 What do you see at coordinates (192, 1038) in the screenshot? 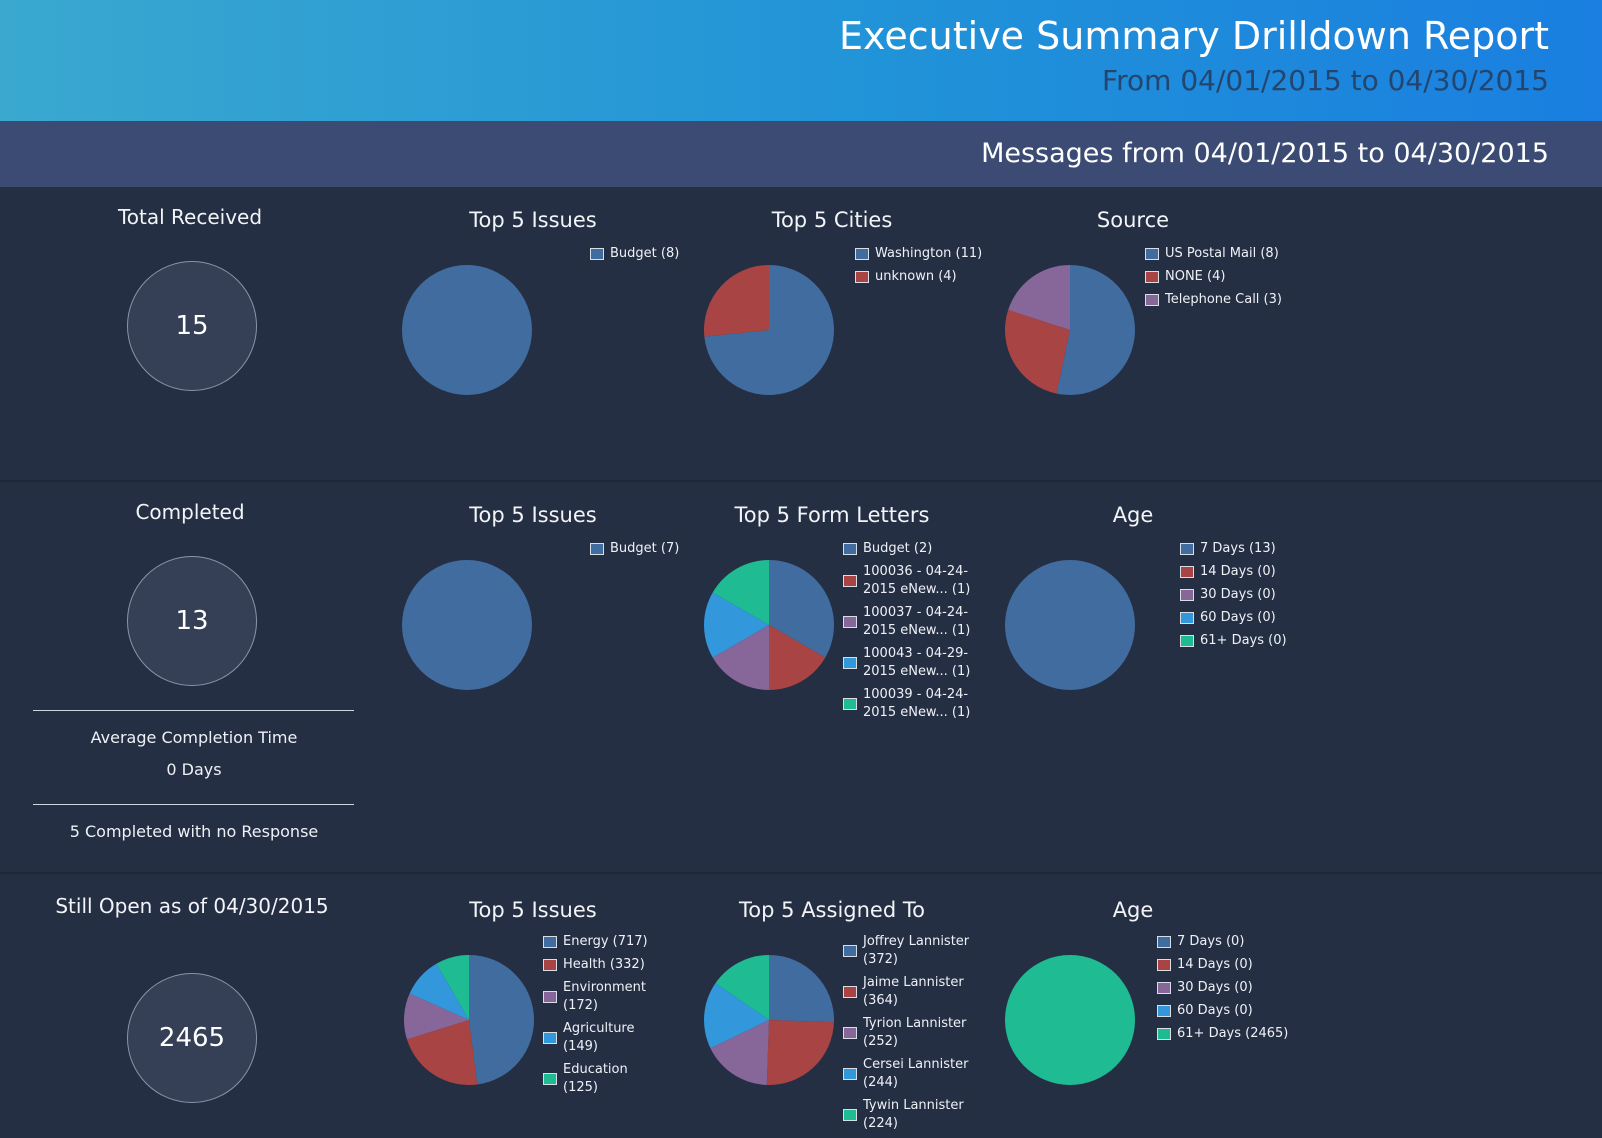
I see `still-open-value: 2465` at bounding box center [192, 1038].